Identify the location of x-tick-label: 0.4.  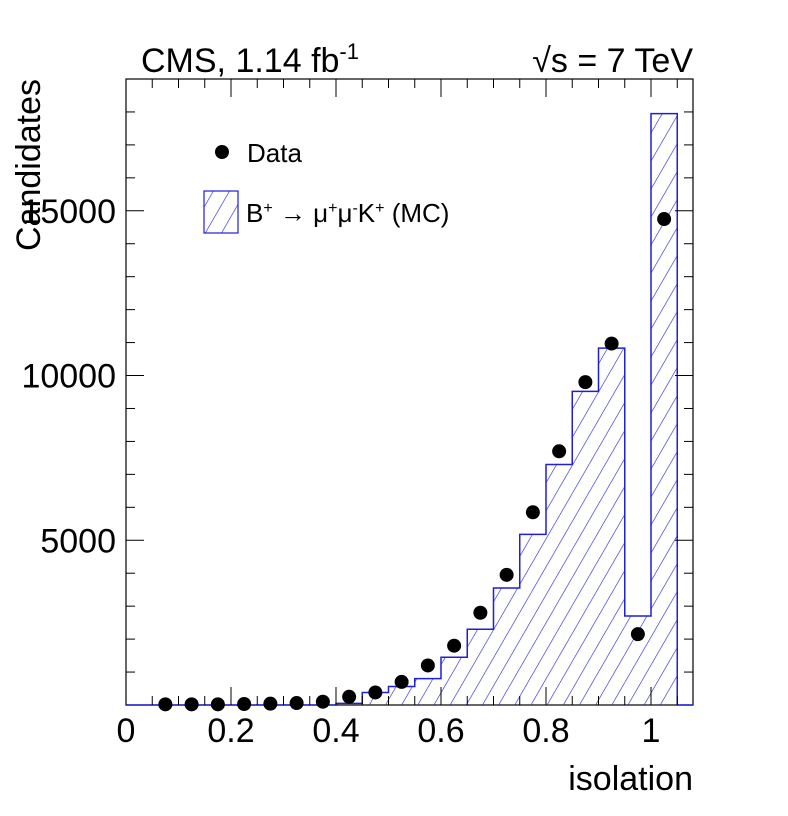
(335, 731).